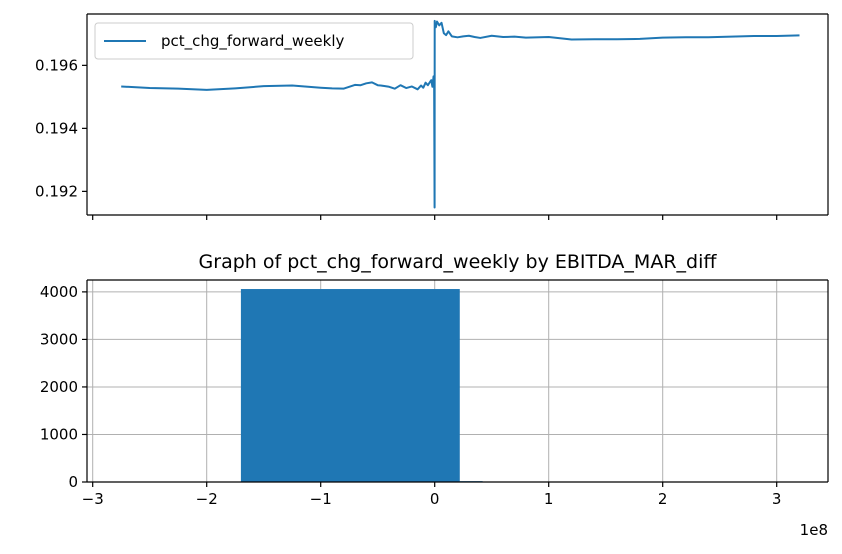 Image resolution: width=842 pixels, height=554 pixels. I want to click on legend-label: pct_chg_forward_weekly, so click(253, 41).